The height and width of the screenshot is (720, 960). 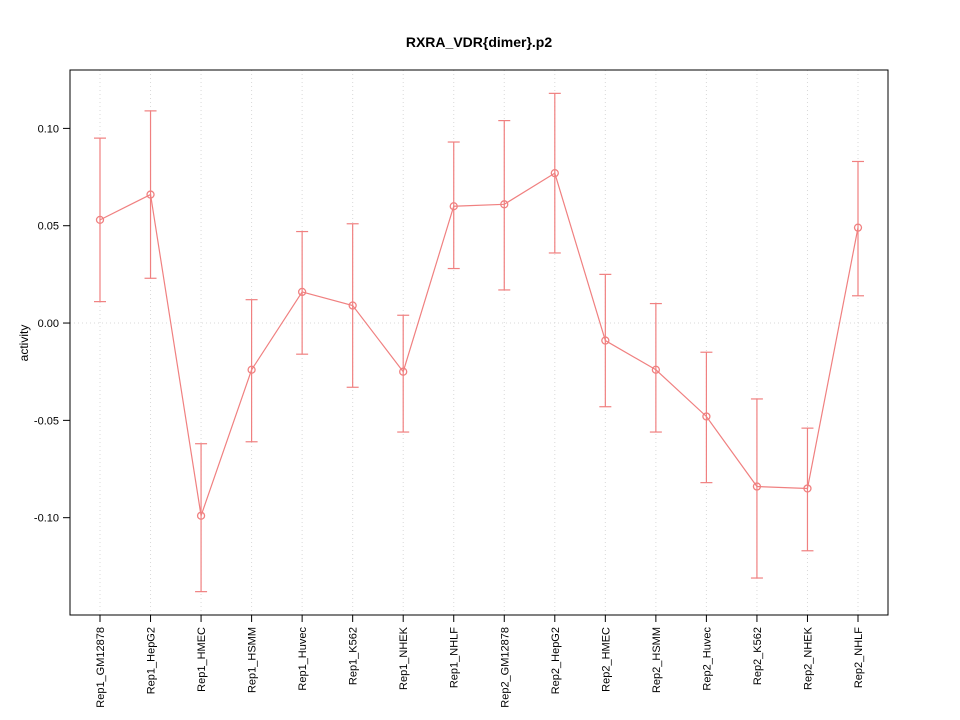 I want to click on x-tick-label: Rep2_Huvec, so click(x=707, y=659).